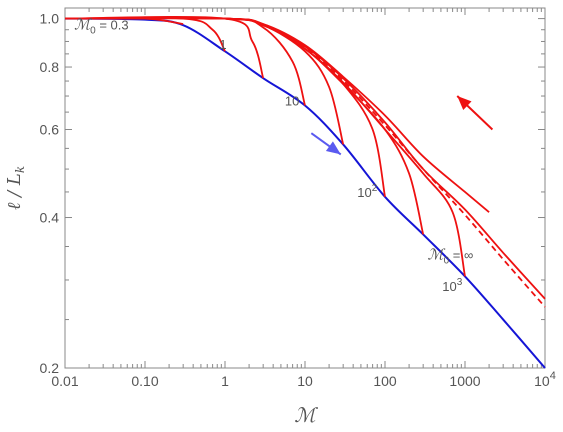  What do you see at coordinates (50, 368) in the screenshot?
I see `y-tick-label: 0.2` at bounding box center [50, 368].